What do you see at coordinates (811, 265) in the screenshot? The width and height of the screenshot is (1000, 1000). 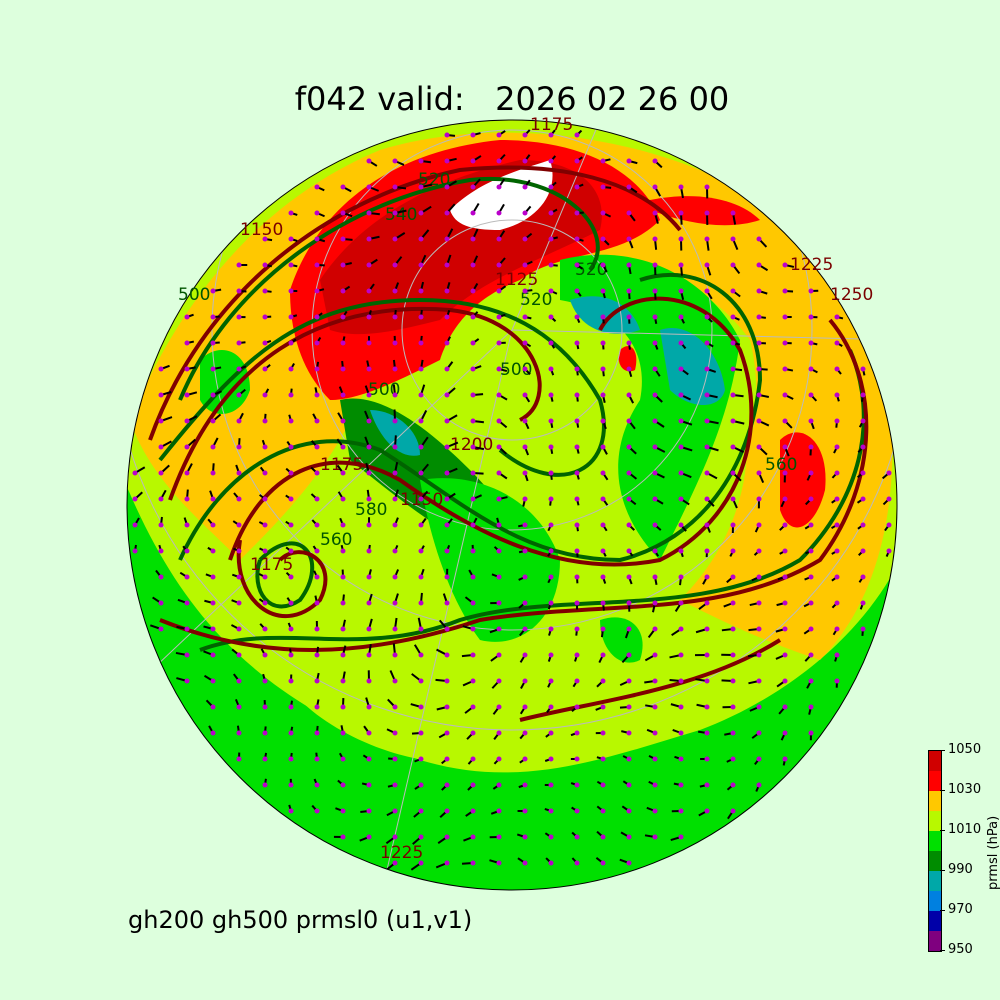 I see `gh200-label: 1225` at bounding box center [811, 265].